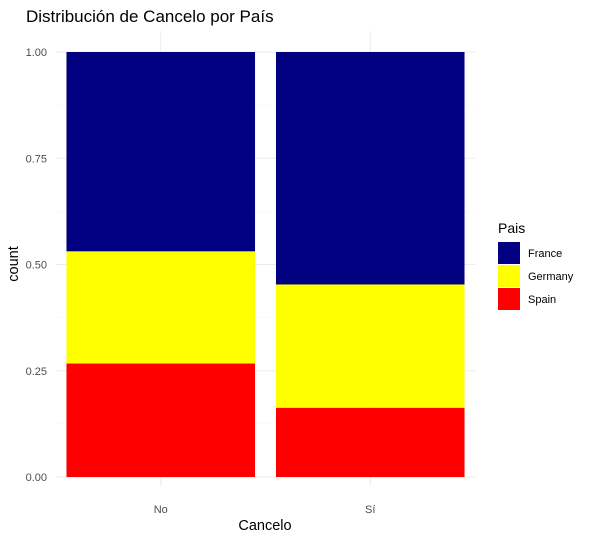 The width and height of the screenshot is (591, 545). I want to click on legend: Pais France Germany Spain, so click(536, 265).